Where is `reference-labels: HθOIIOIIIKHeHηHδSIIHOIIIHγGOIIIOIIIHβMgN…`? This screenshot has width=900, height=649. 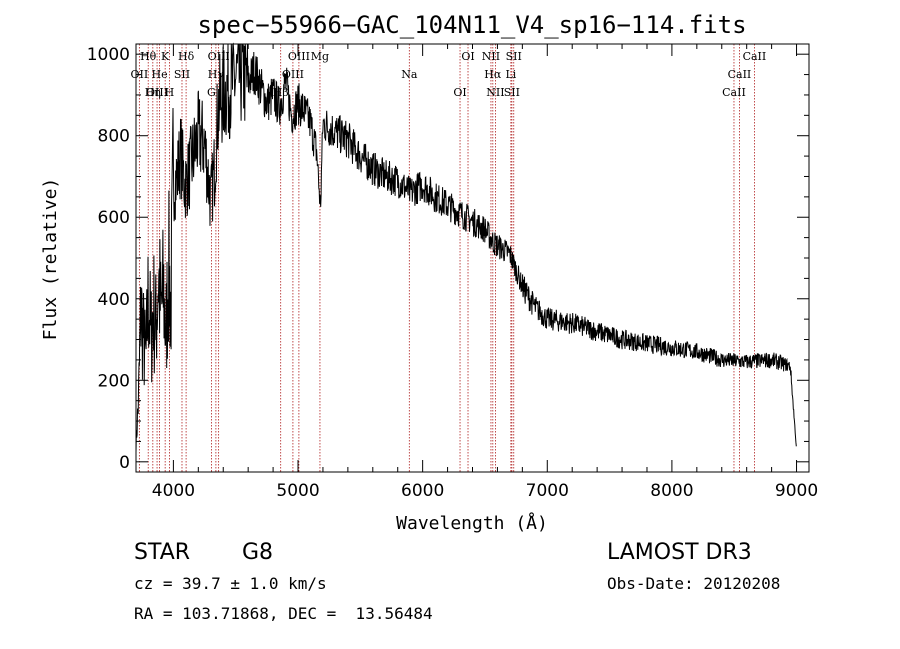
reference-labels: HθOIIOIIIKHeHηHδSIIHOIIIHγGOIIIOIIIHβMgN… is located at coordinates (449, 74).